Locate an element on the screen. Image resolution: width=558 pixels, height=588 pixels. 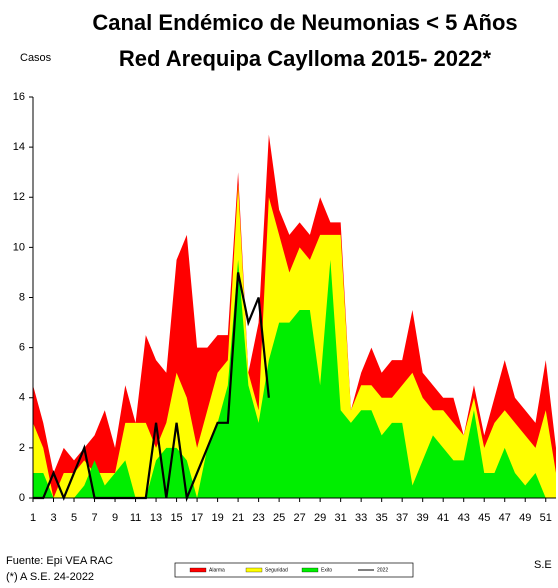
x-tick-label: 29 is located at coordinates (320, 518).